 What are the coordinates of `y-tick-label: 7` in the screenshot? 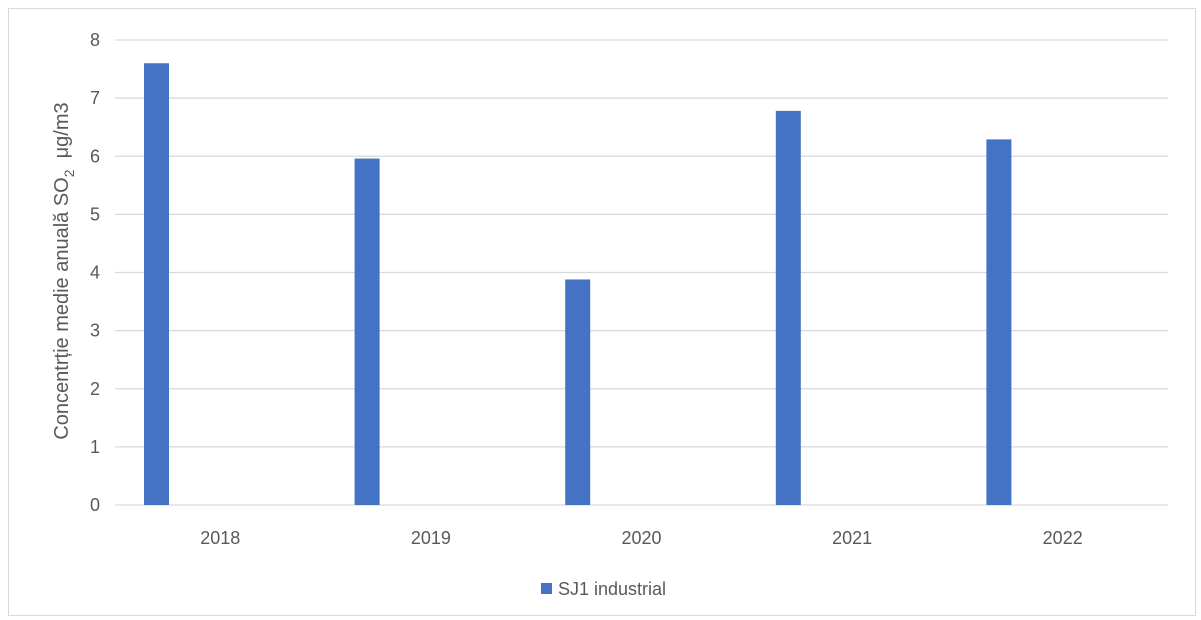 It's located at (95, 98).